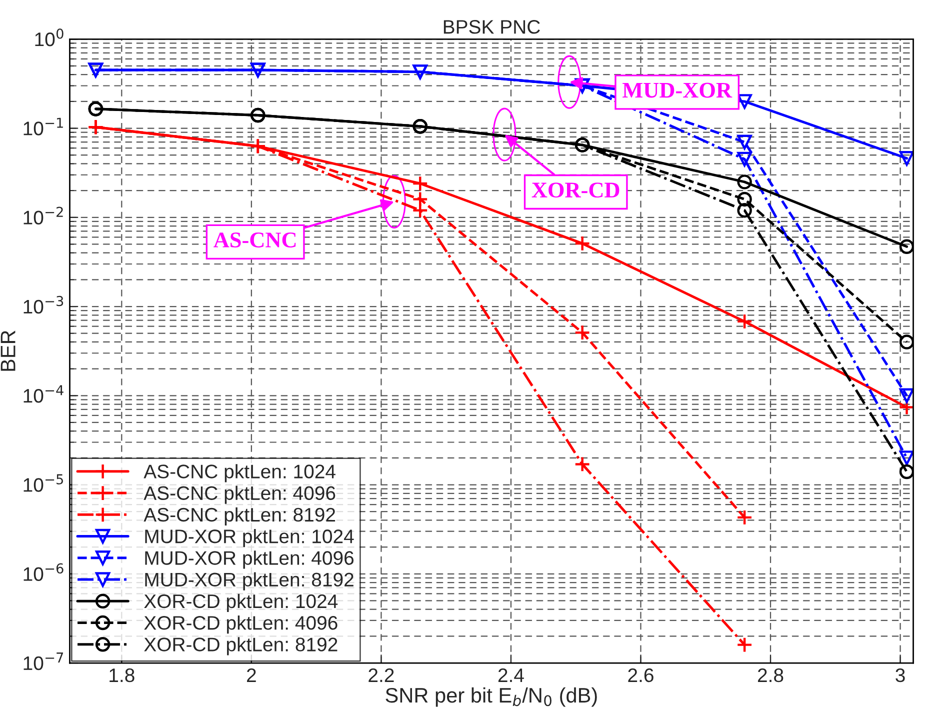  I want to click on x-tick-label: 2.6, so click(641, 675).